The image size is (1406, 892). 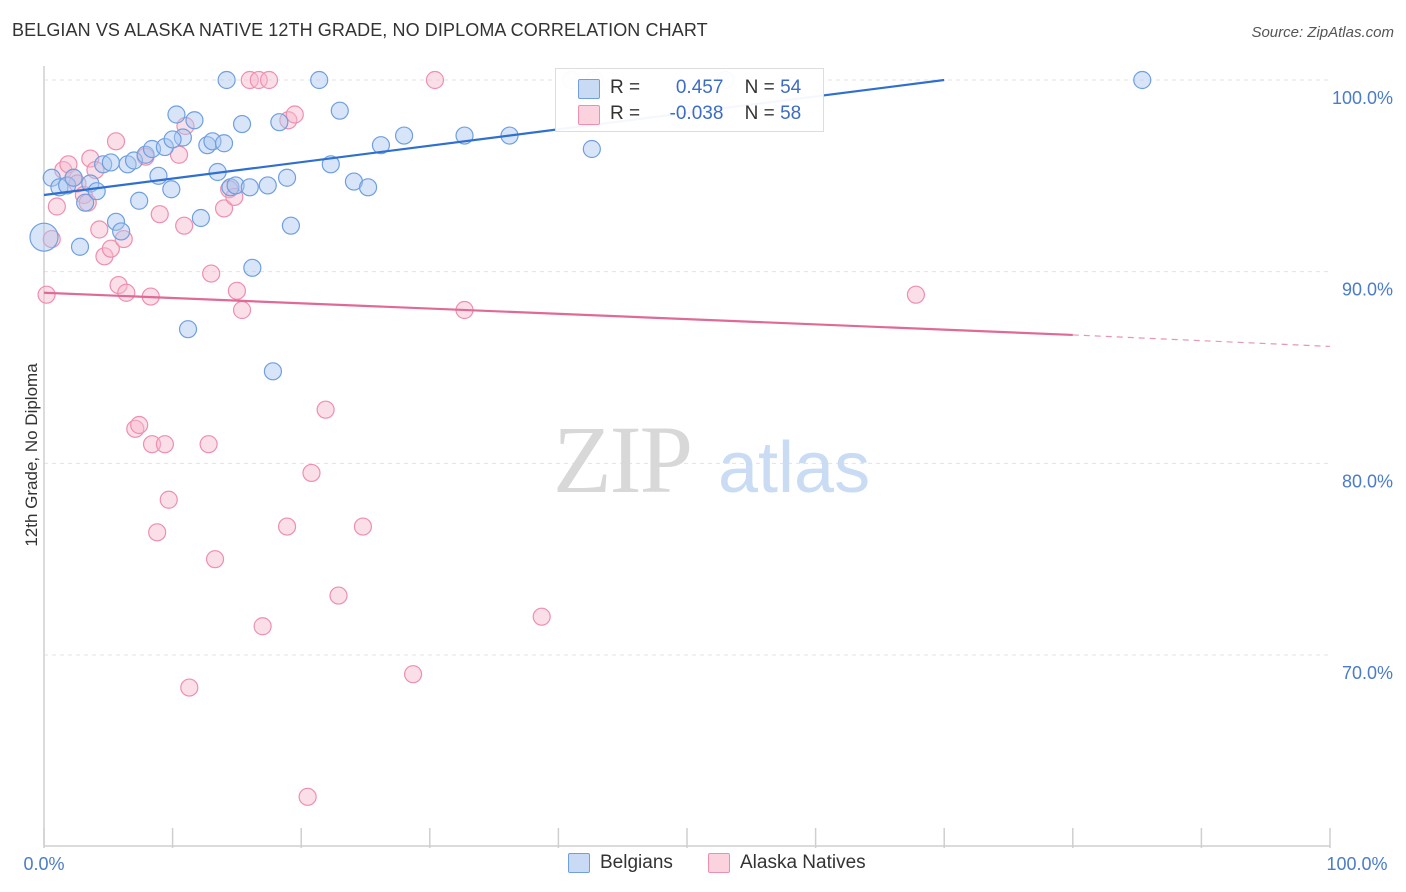 What do you see at coordinates (794, 468) in the screenshot?
I see `watermark-atlas: atlas` at bounding box center [794, 468].